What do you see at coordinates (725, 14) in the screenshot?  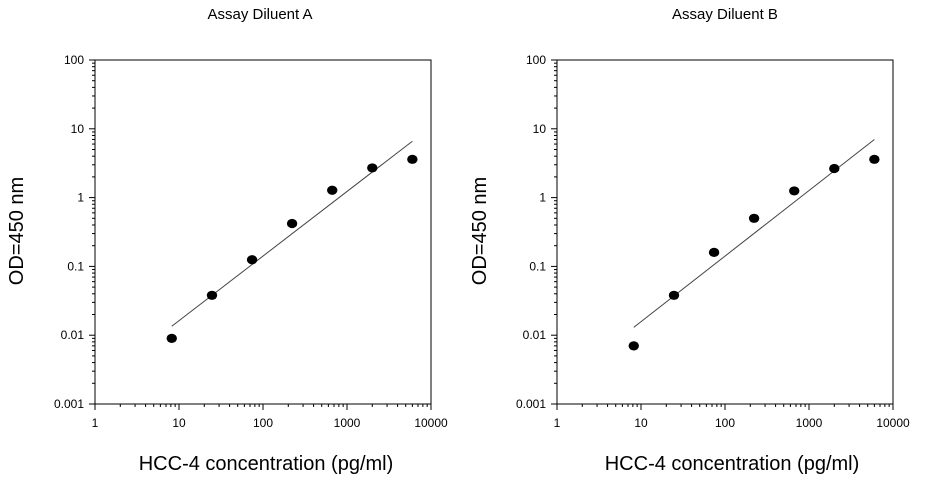 I see `chart-title: Assay Diluent B` at bounding box center [725, 14].